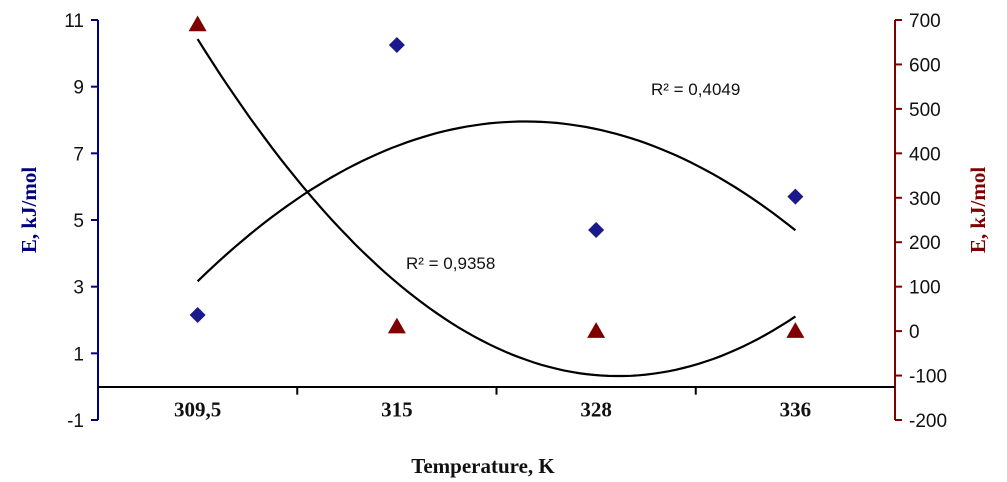  What do you see at coordinates (75, 421) in the screenshot?
I see `left-tick-label: -1` at bounding box center [75, 421].